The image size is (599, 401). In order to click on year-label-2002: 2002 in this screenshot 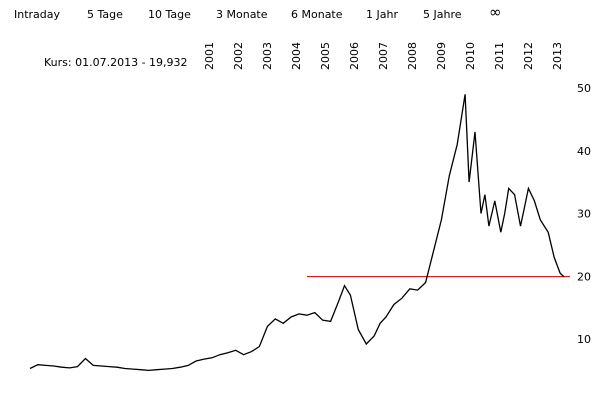, I will do `click(238, 56)`.